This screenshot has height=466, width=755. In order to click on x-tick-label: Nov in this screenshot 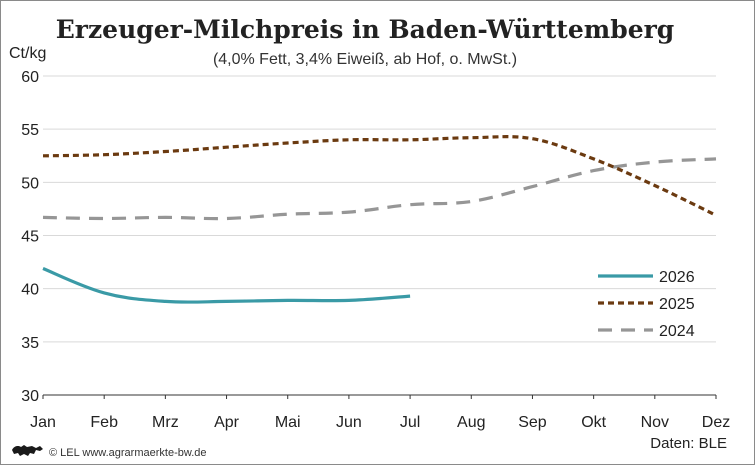, I will do `click(655, 422)`.